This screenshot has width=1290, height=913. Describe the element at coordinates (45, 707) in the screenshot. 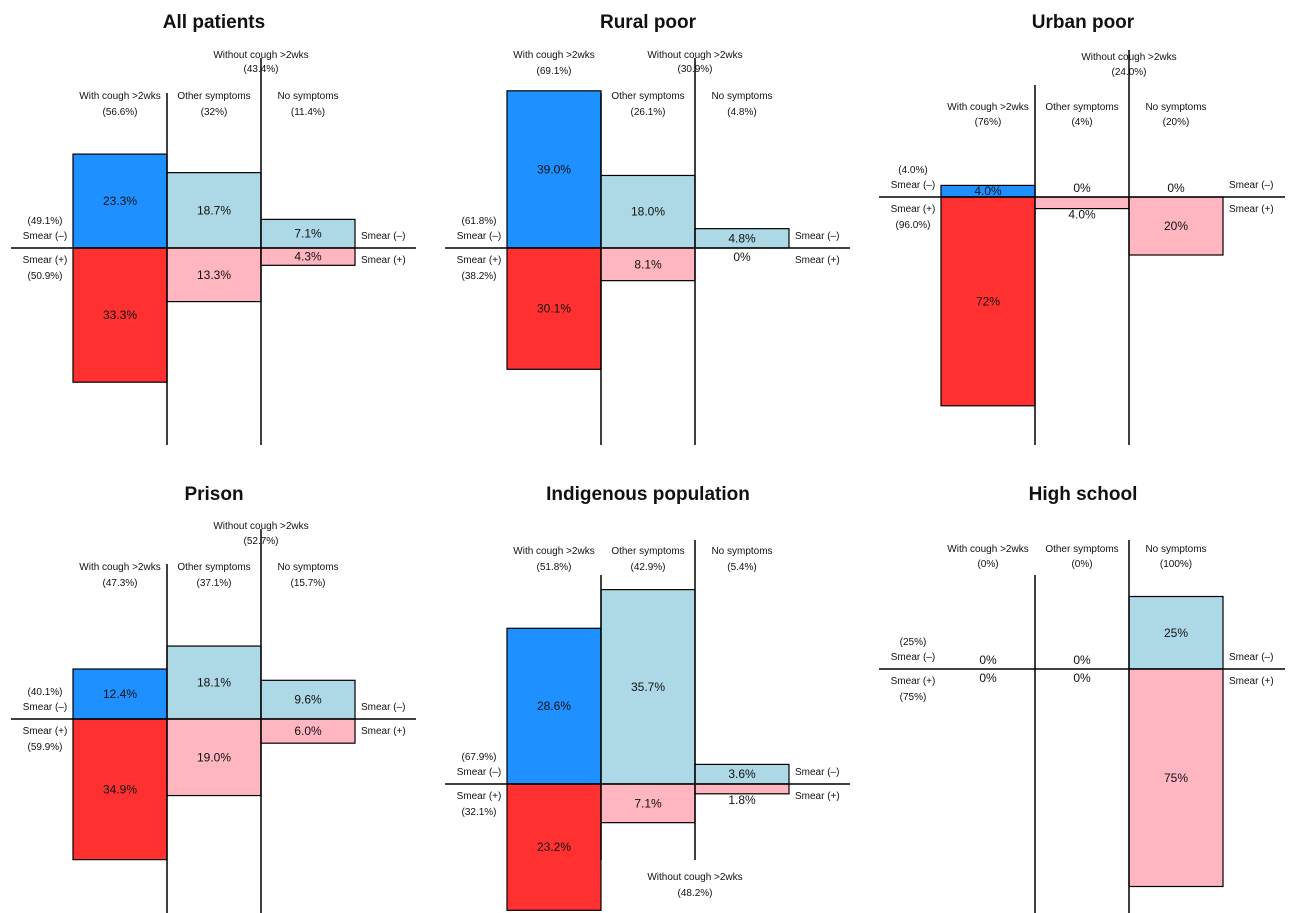

I see `panel-4-smear-neg-left: Smear (–)` at that location.